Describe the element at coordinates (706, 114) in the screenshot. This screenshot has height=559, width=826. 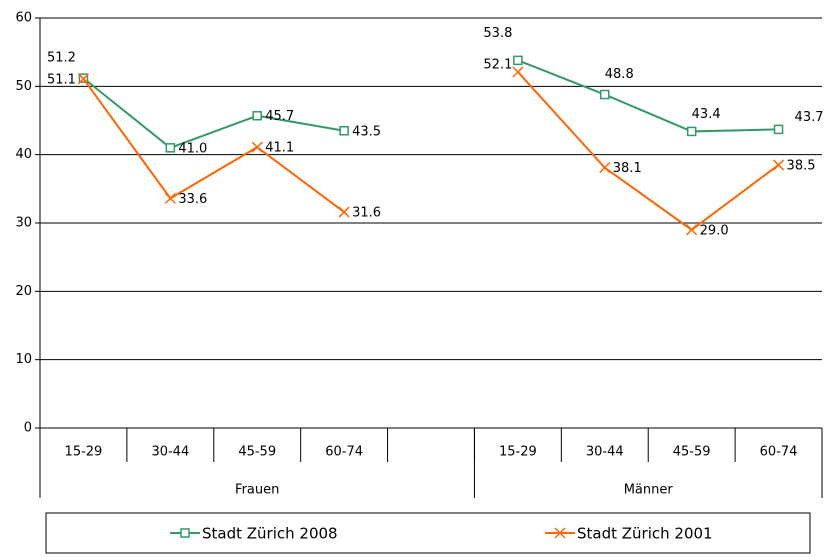
I see `data-label: 43.4` at that location.